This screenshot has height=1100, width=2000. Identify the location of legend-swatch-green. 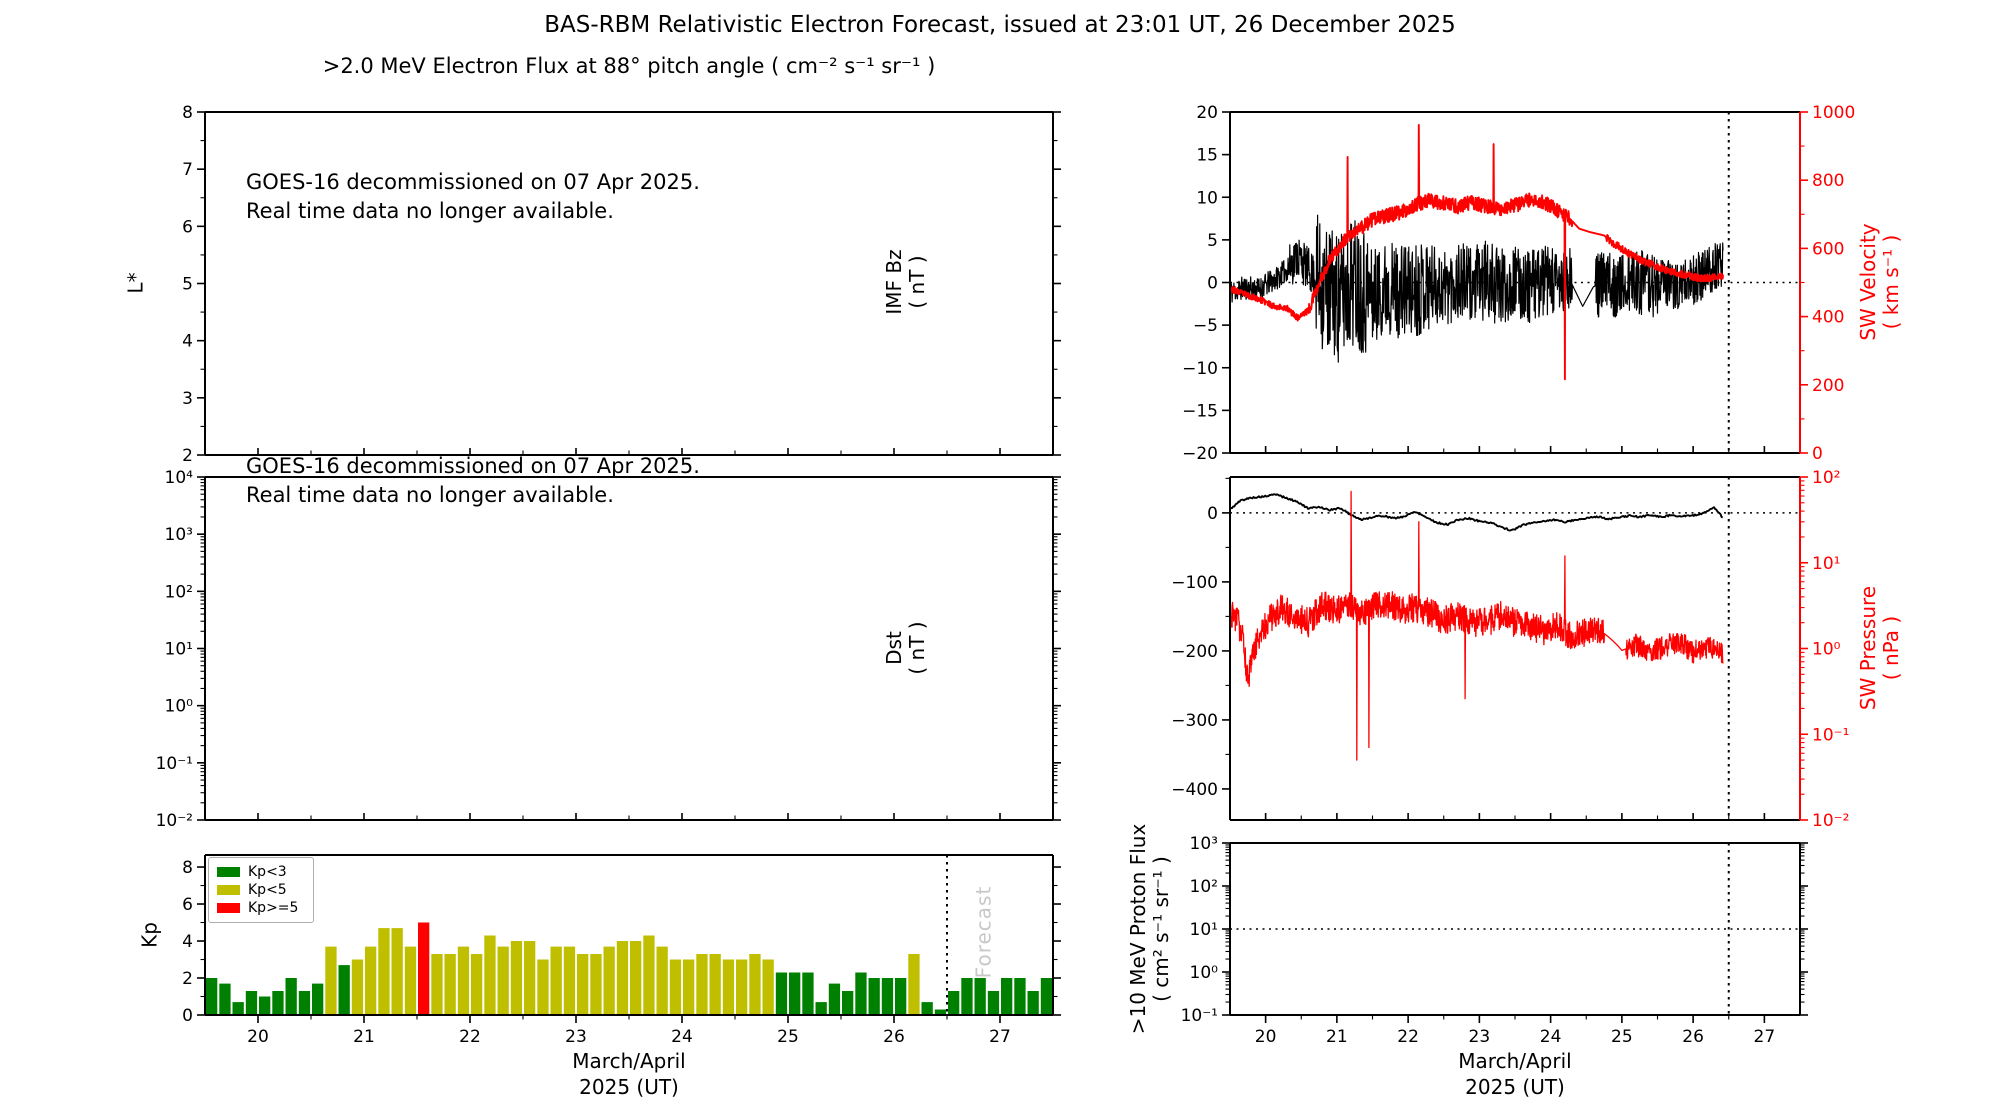
(228, 872).